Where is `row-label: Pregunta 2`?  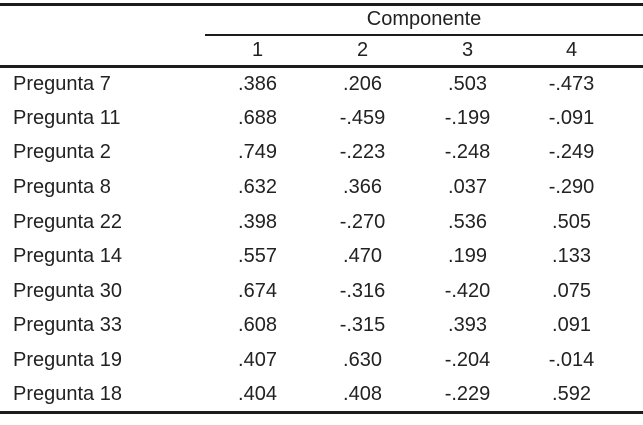 row-label: Pregunta 2 is located at coordinates (62, 152).